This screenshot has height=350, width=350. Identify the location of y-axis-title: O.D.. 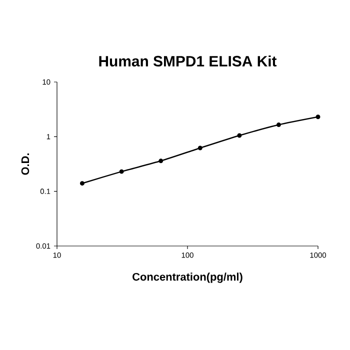
(25, 164).